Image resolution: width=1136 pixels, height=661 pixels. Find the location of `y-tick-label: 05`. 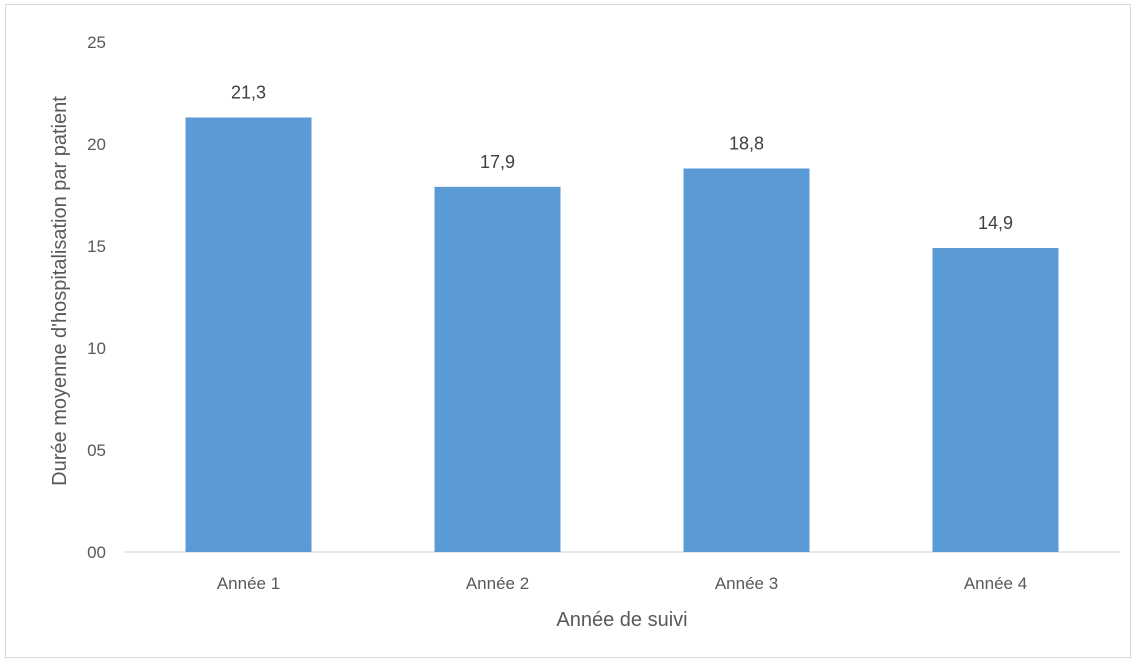

y-tick-label: 05 is located at coordinates (96, 450).